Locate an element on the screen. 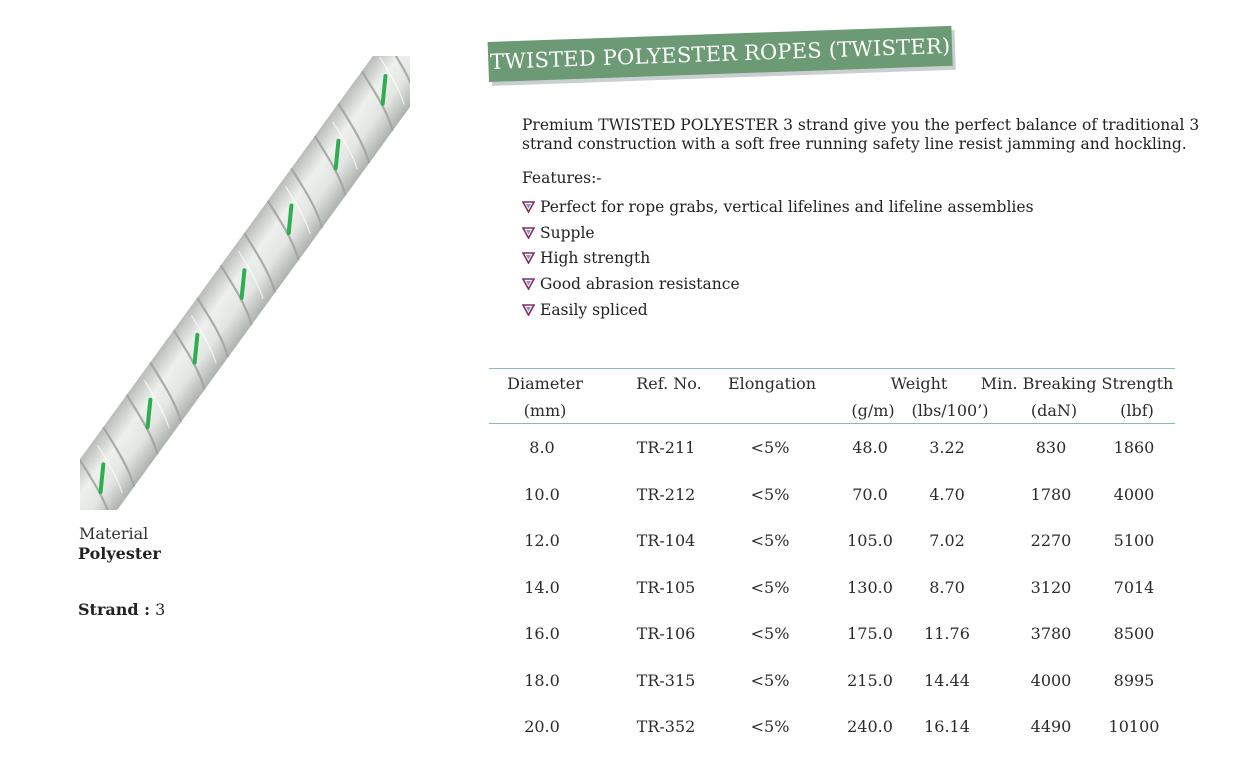 This screenshot has height=783, width=1245. table-header-rule is located at coordinates (832, 423).